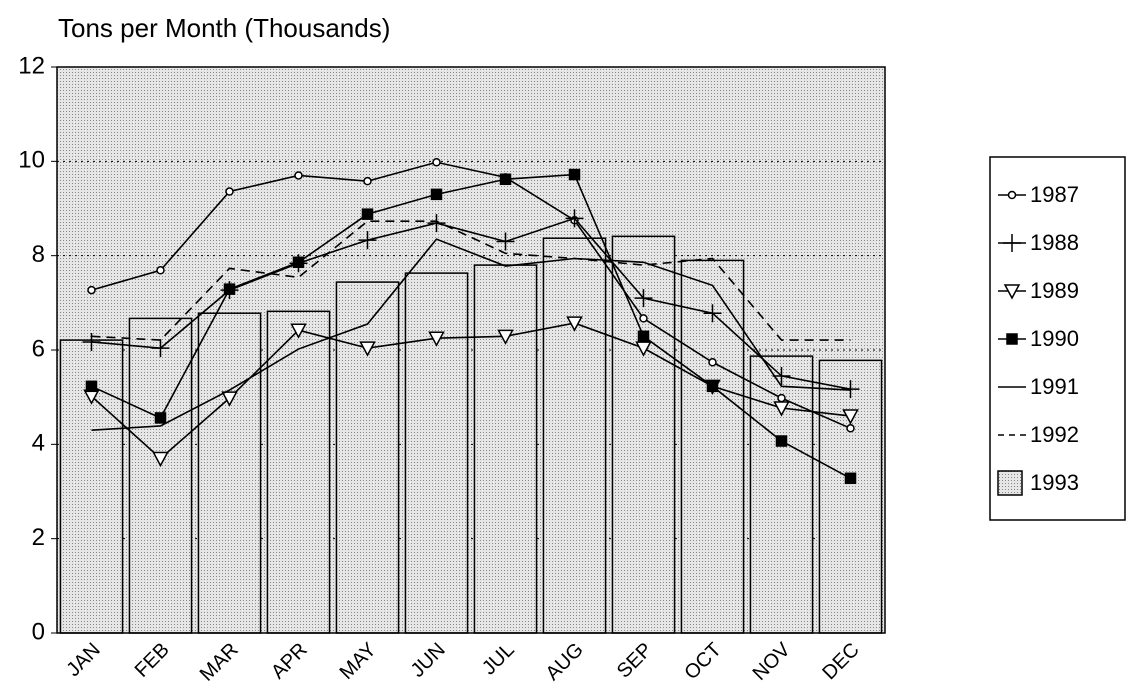 Image resolution: width=1133 pixels, height=687 pixels. Describe the element at coordinates (1054, 482) in the screenshot. I see `legend-label: 1993` at that location.